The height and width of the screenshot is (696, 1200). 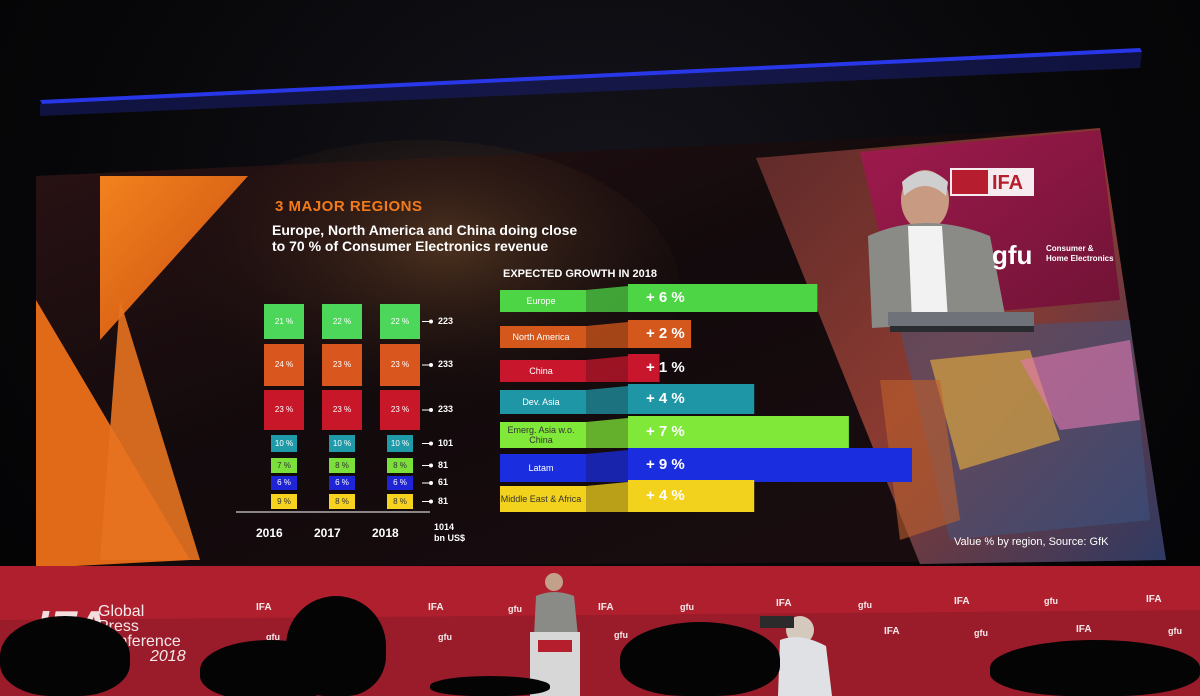 What do you see at coordinates (665, 333) in the screenshot?
I see `growth-value-label: + 2 %` at bounding box center [665, 333].